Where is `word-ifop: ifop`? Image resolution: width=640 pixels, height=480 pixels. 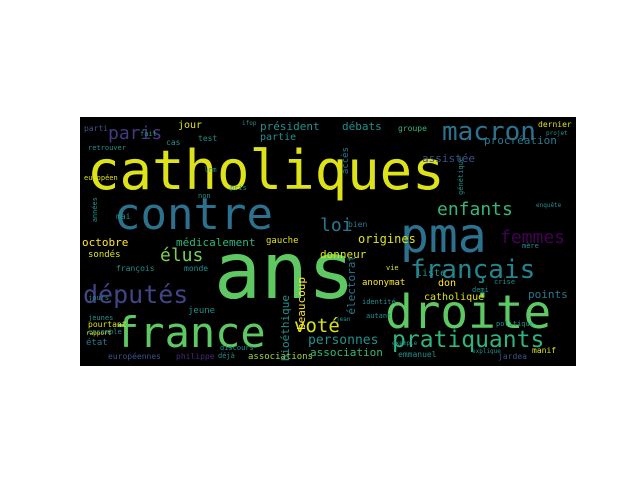 word-ifop: ifop is located at coordinates (249, 123).